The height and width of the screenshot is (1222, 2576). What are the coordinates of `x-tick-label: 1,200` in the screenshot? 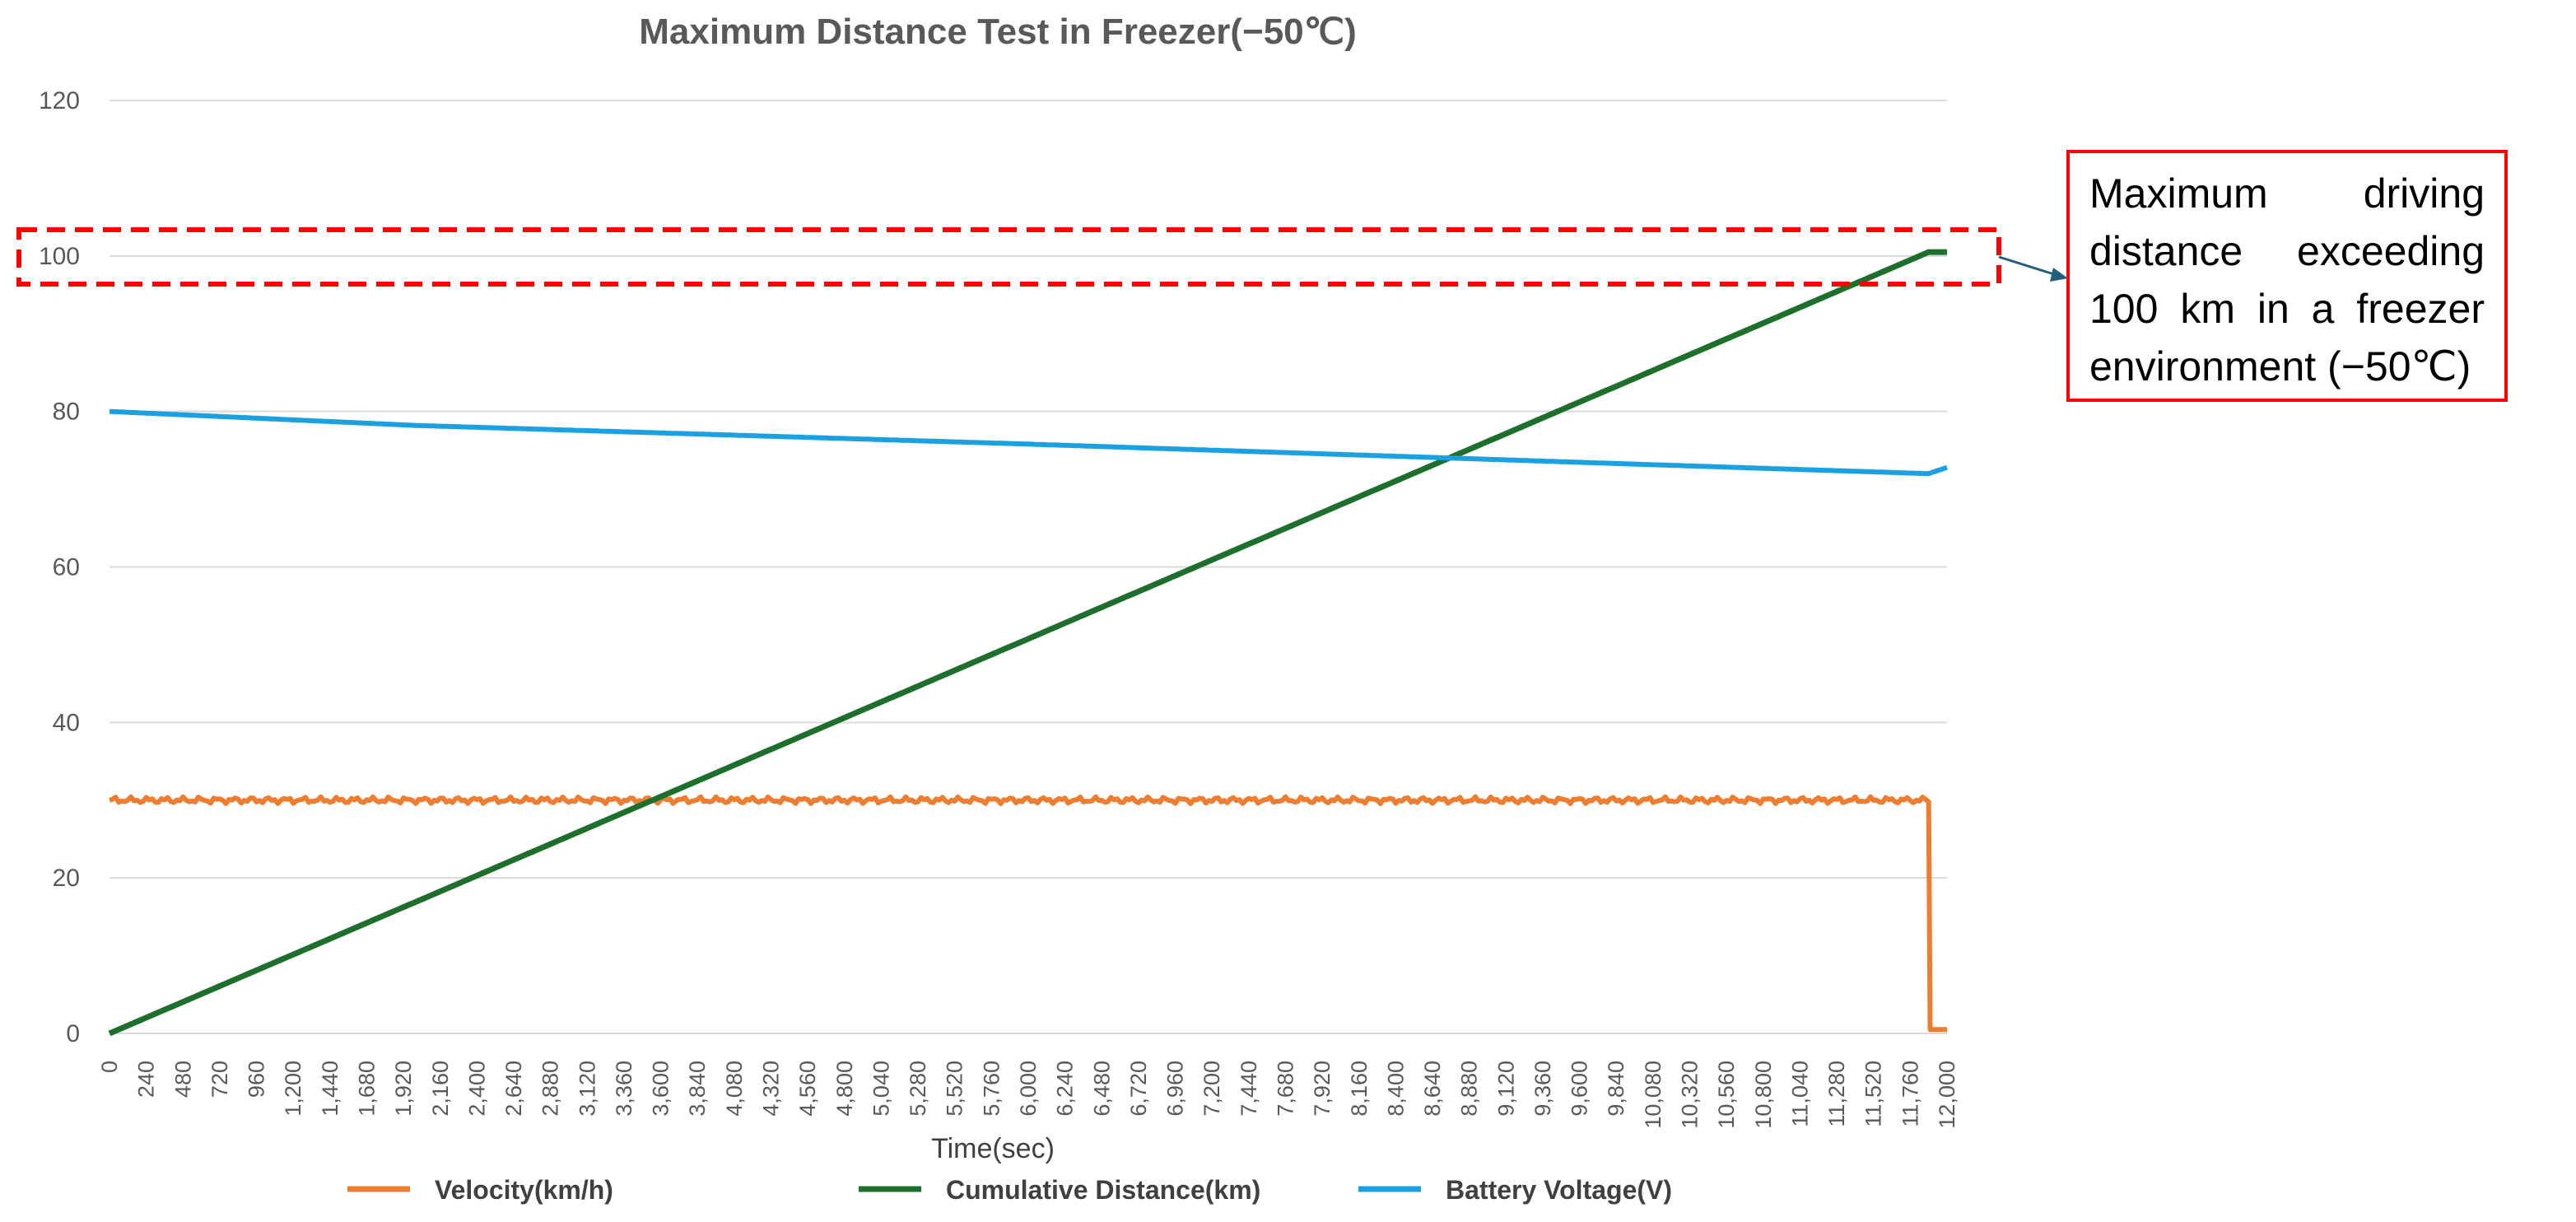 It's located at (293, 1089).